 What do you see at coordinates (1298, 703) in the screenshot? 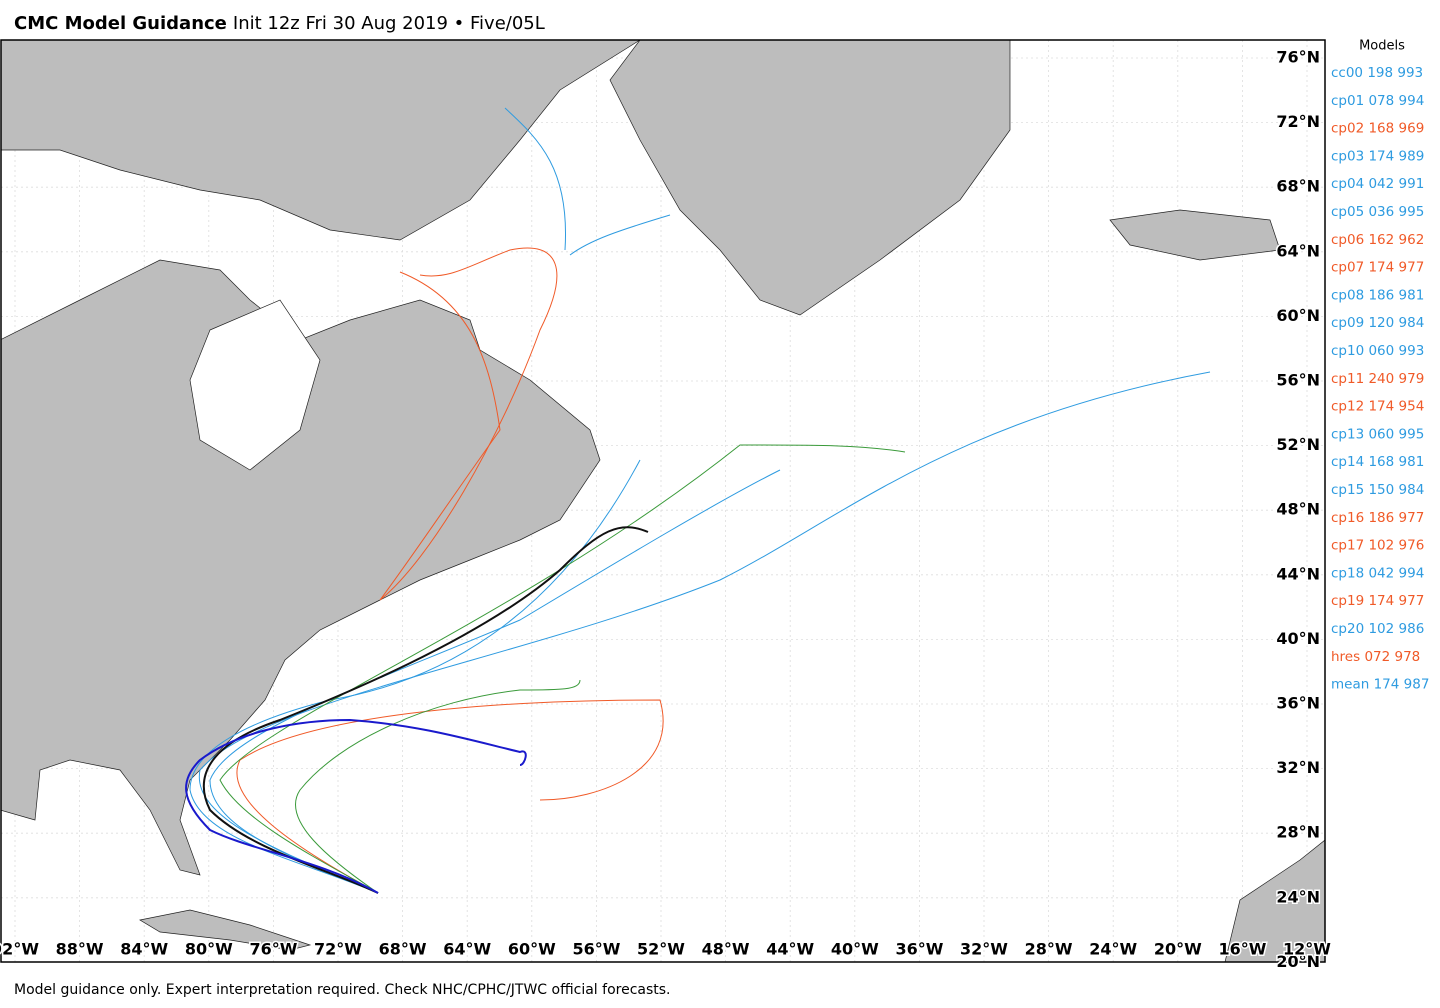
I see `lat-label: 36°N` at bounding box center [1298, 703].